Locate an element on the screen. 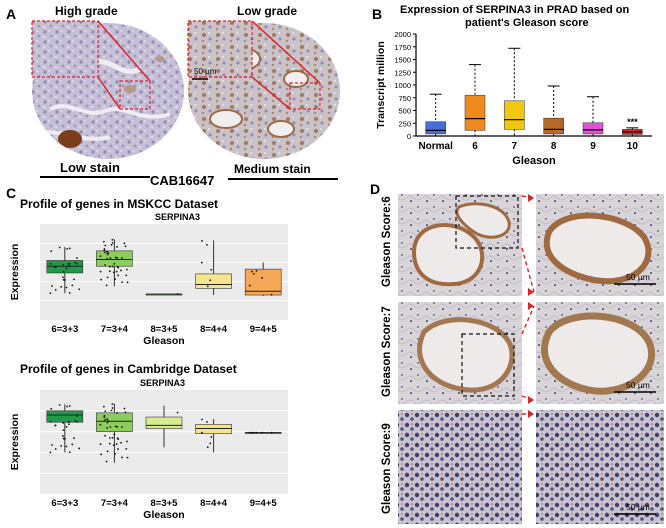 This screenshot has width=666, height=528. chart-b-ytick-label: 1500 is located at coordinates (402, 60).